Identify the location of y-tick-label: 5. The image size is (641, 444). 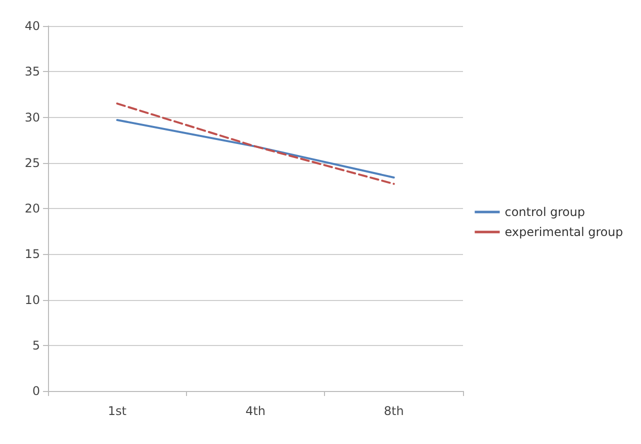
(36, 345).